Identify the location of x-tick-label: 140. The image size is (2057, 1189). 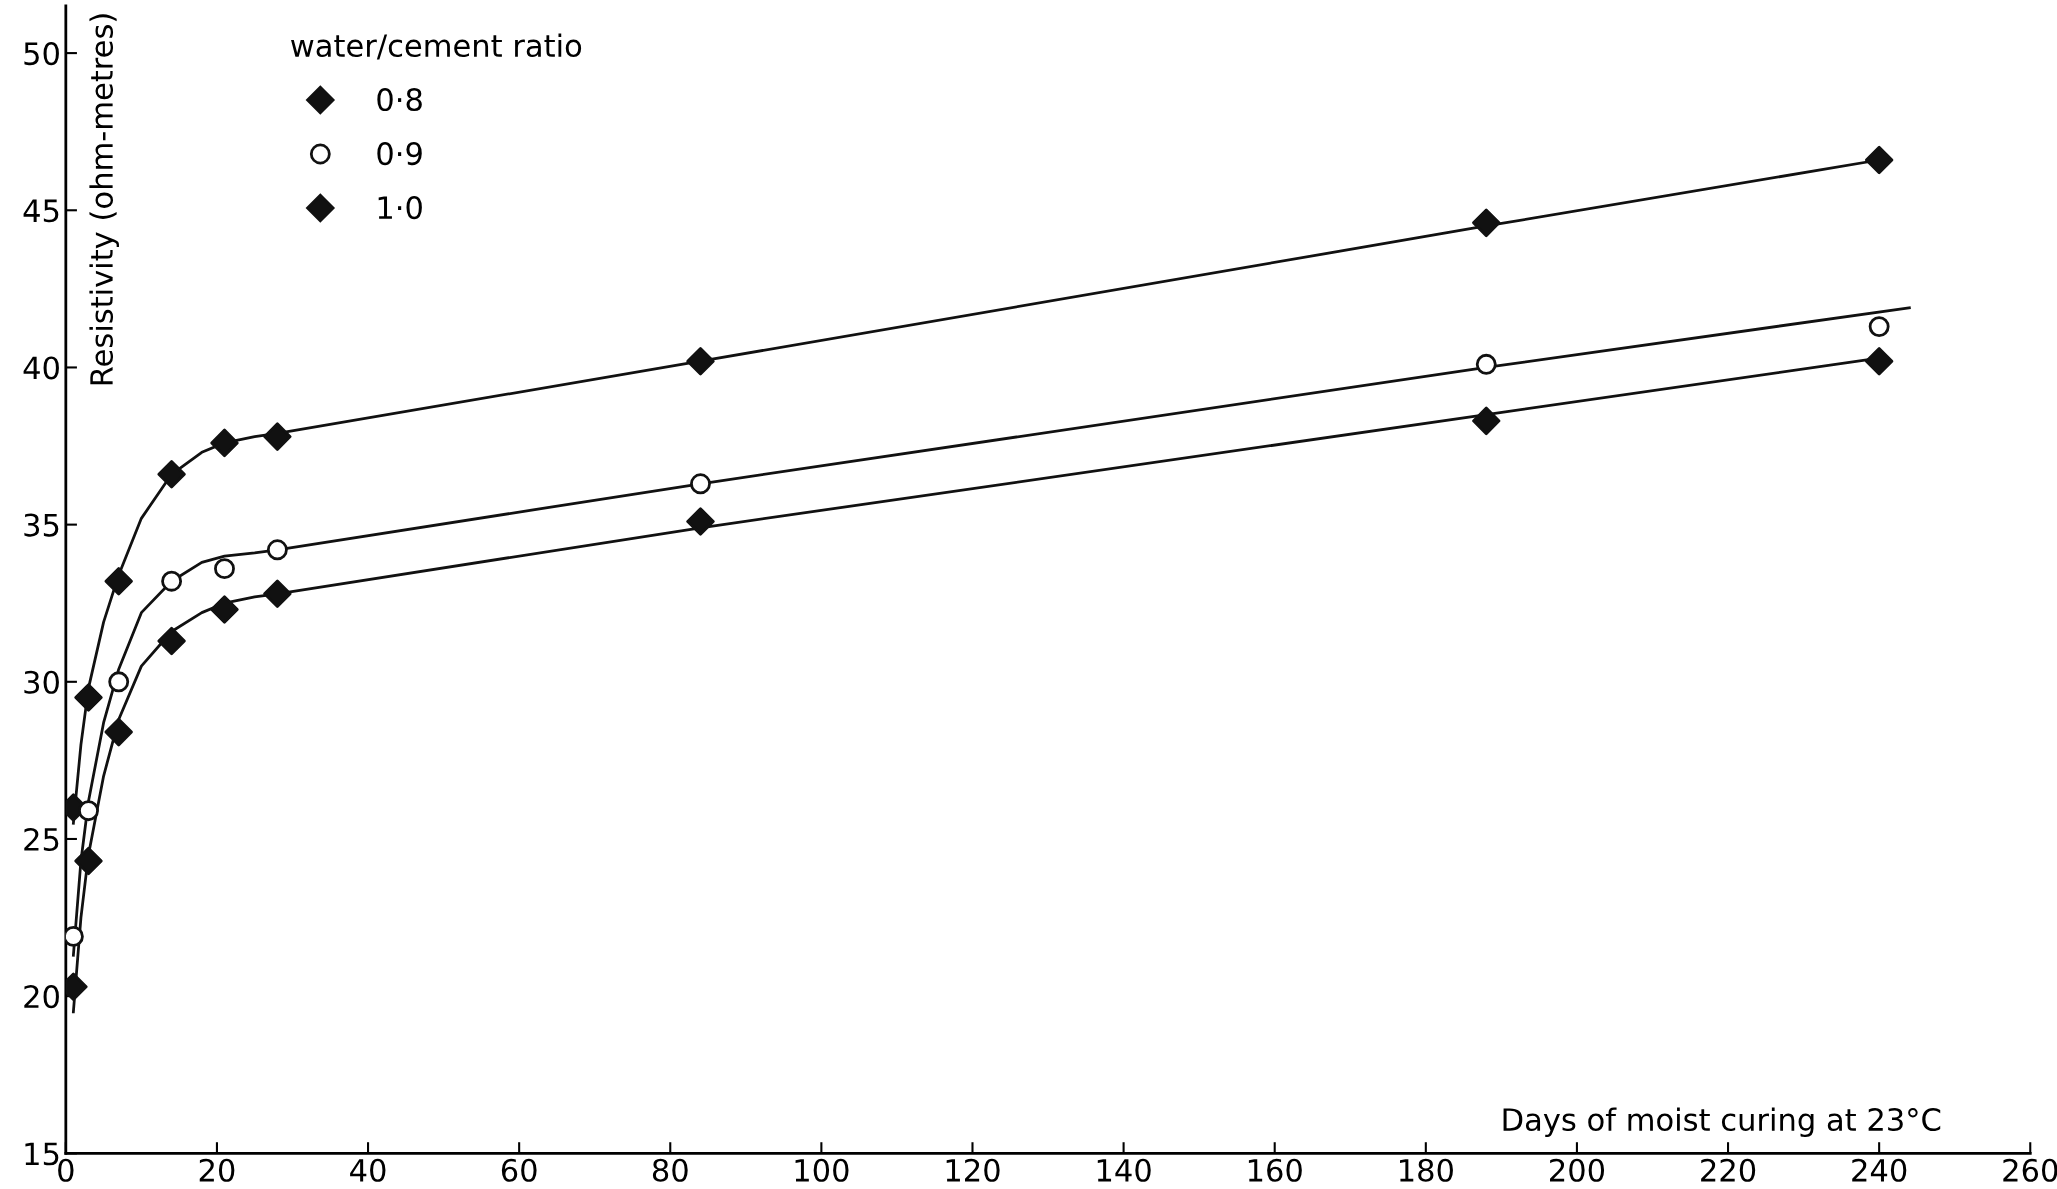
(1124, 1170).